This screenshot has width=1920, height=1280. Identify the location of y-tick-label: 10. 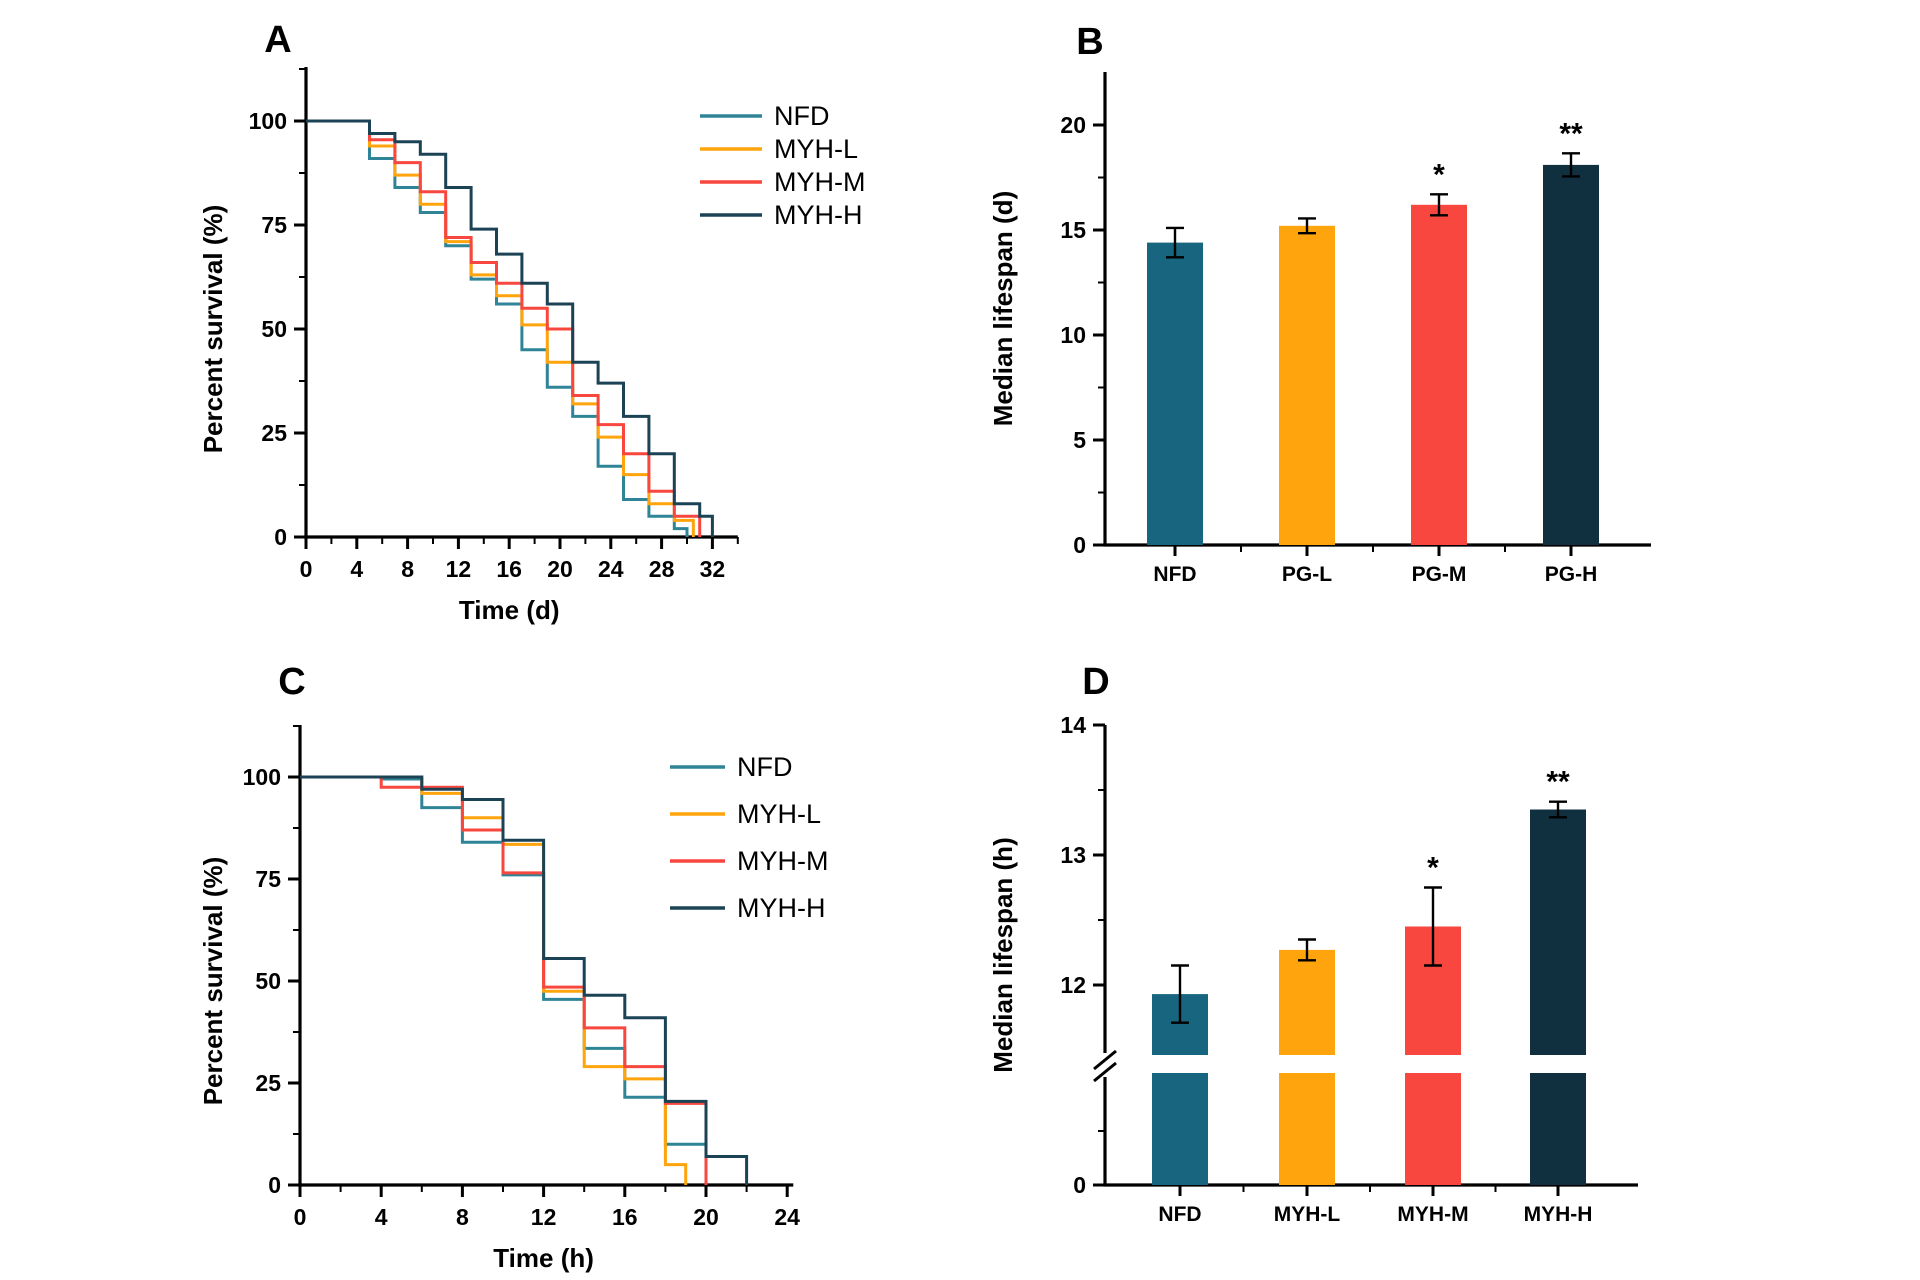
(1073, 335).